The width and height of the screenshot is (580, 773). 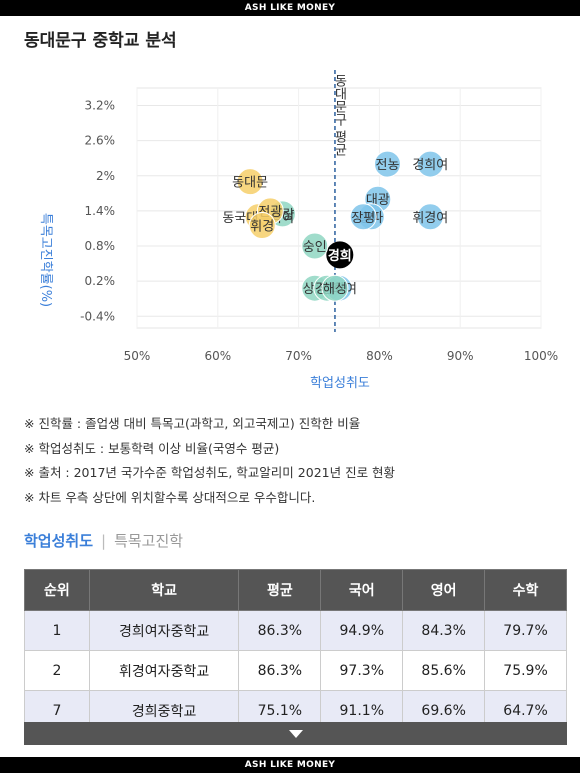 I want to click on y-axis-label: 특목고진학률(%), so click(x=45, y=260).